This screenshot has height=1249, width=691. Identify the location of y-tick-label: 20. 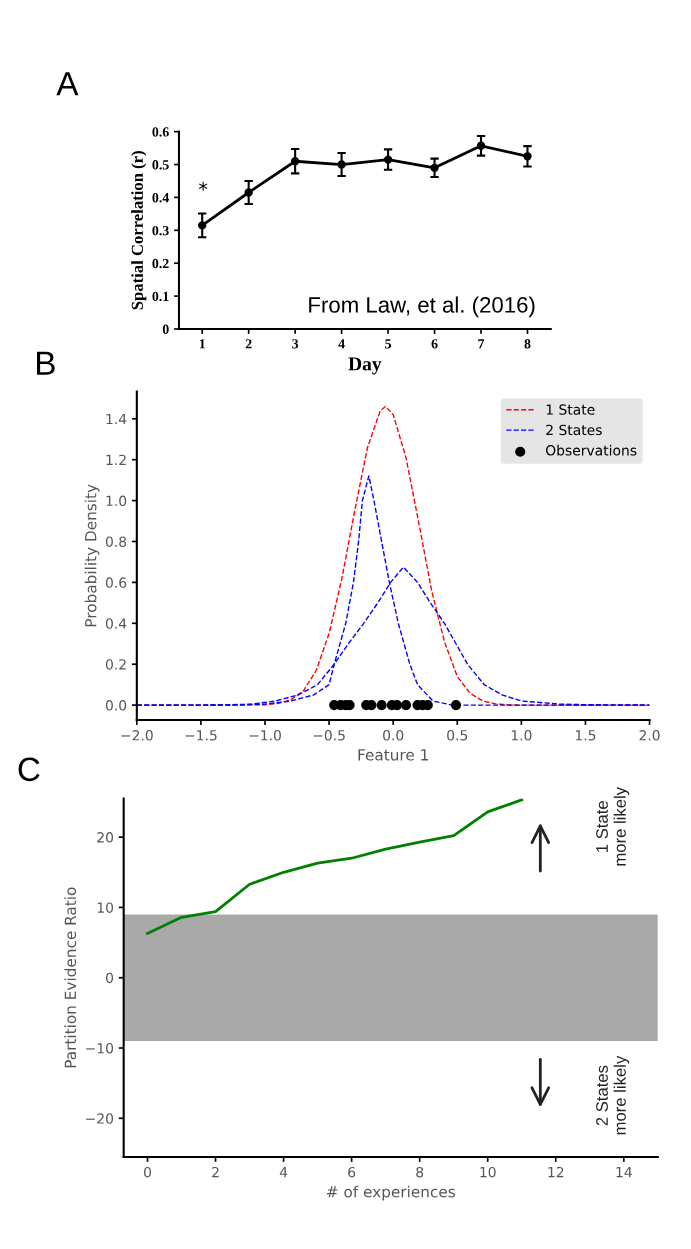
(105, 837).